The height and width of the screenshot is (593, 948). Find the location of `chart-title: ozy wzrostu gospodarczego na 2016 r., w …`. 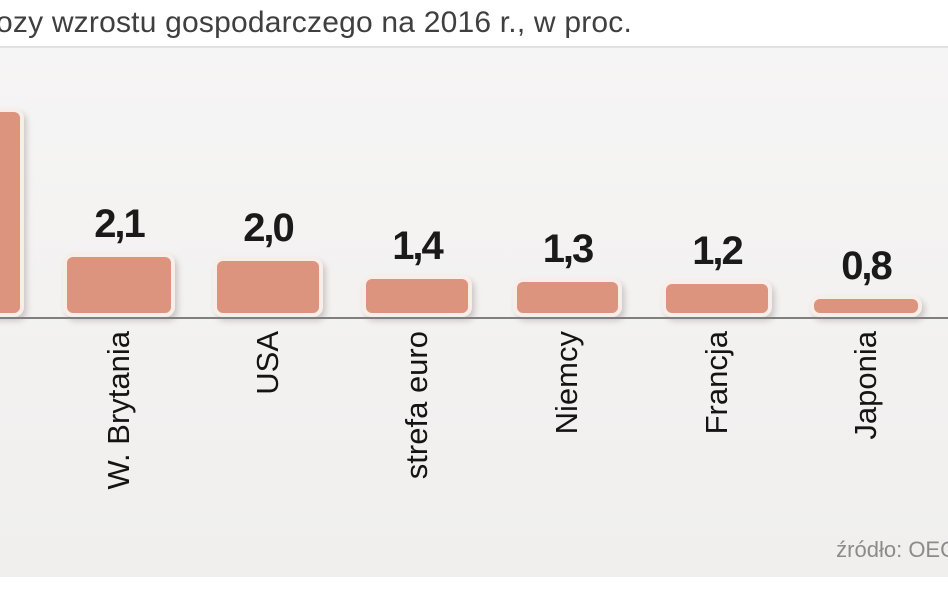

chart-title: ozy wzrostu gospodarczego na 2016 r., w … is located at coordinates (316, 22).